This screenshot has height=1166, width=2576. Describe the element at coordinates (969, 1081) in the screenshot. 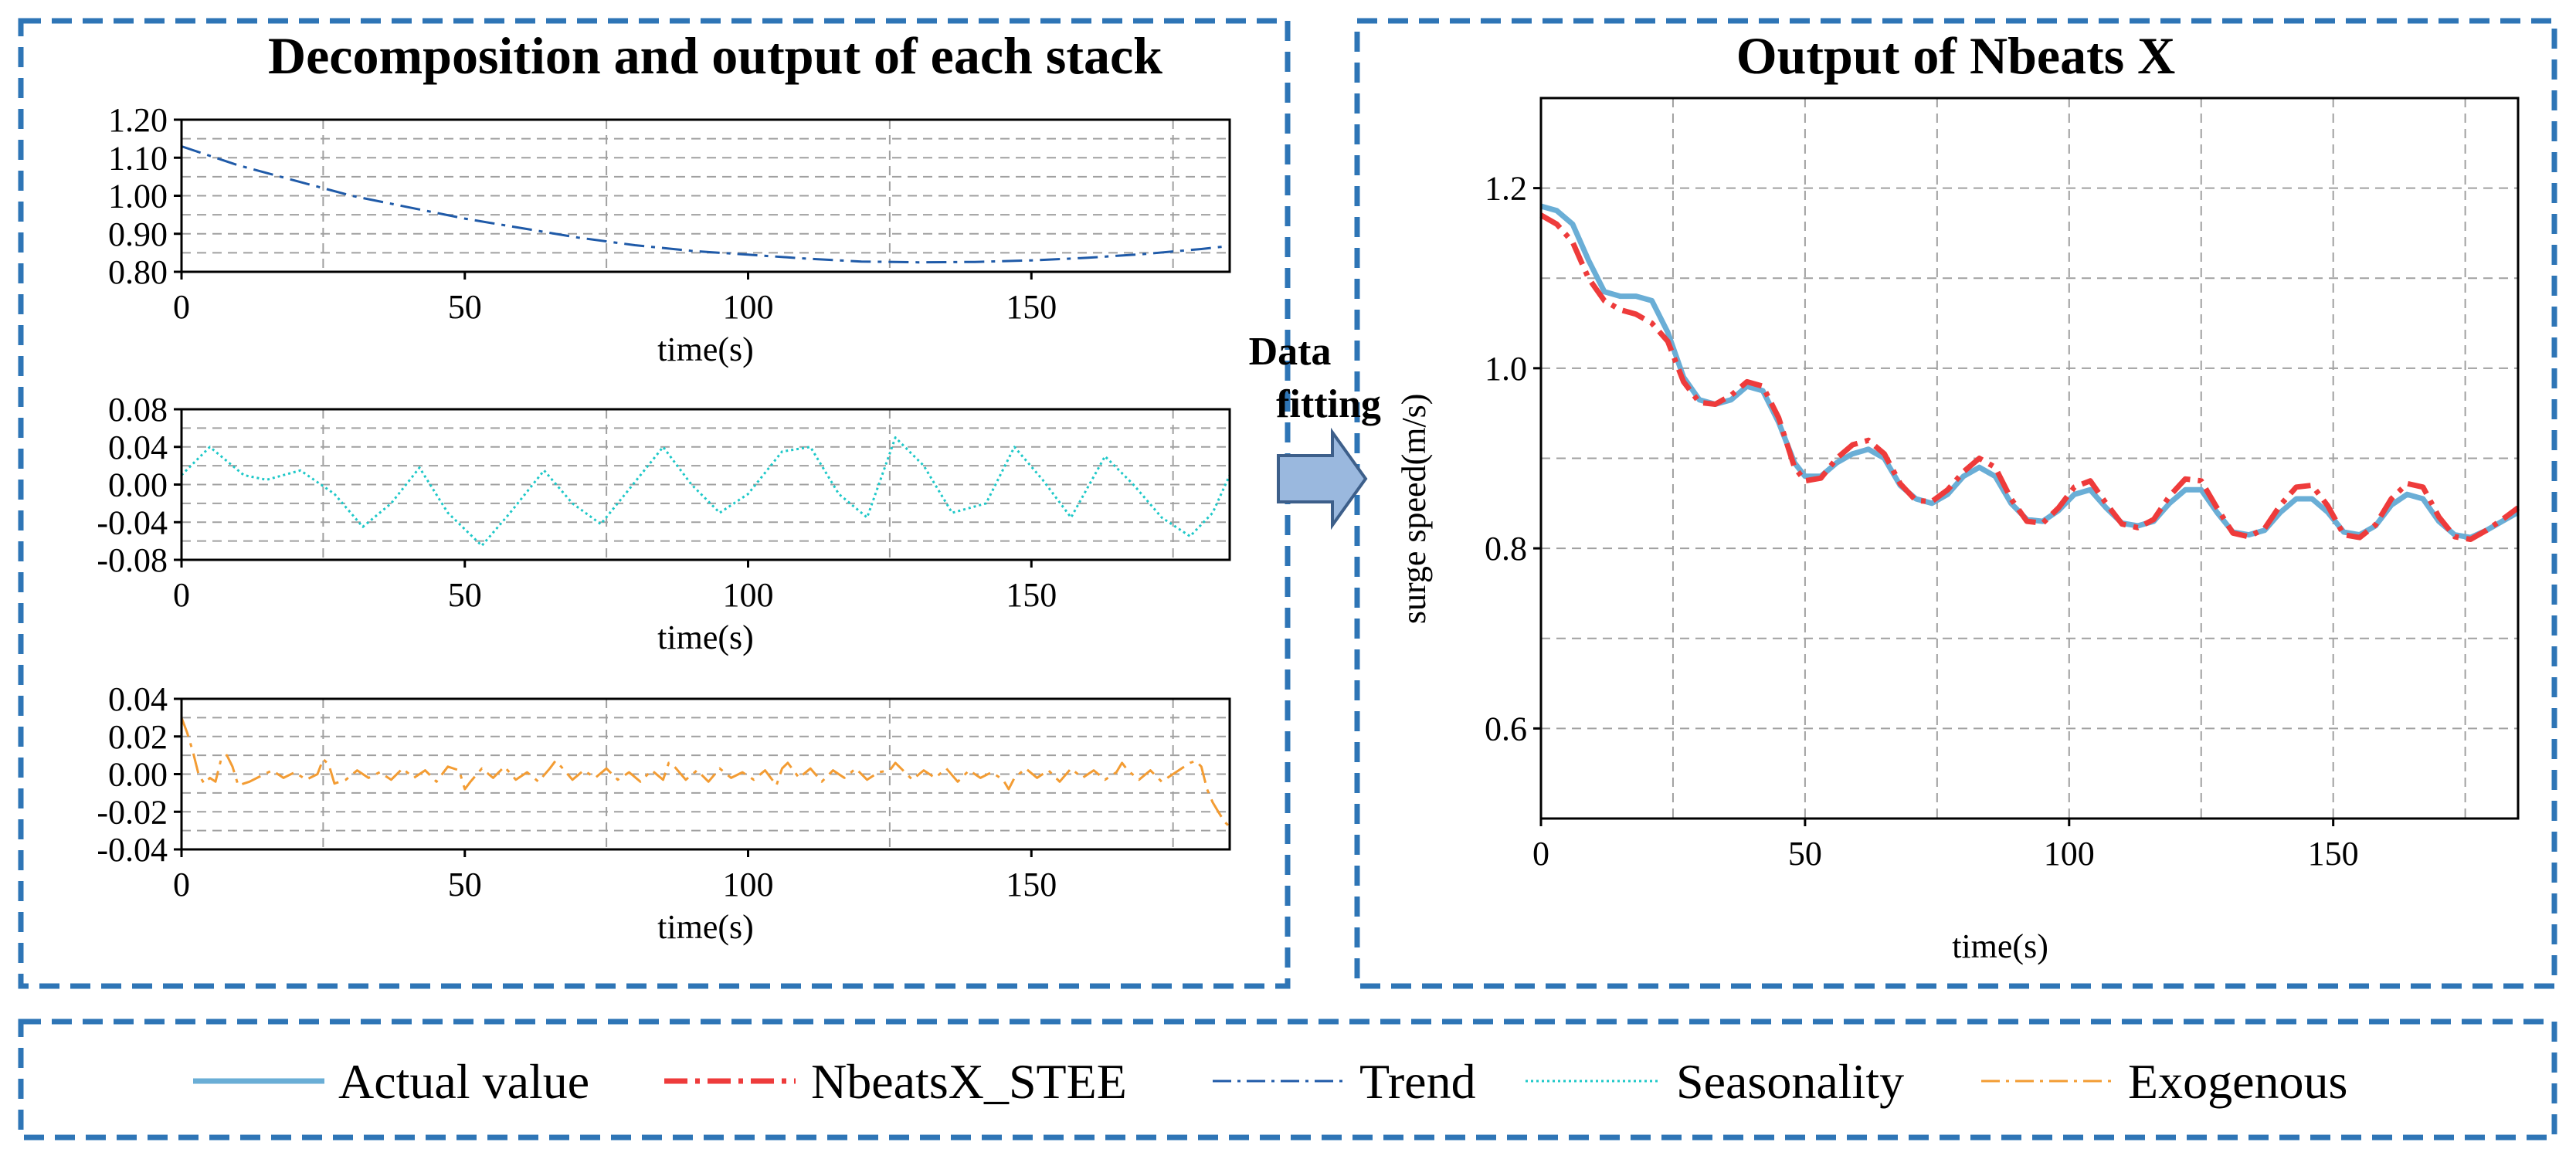

I see `legend-label-nbeats: NbeatsX_STEE` at that location.